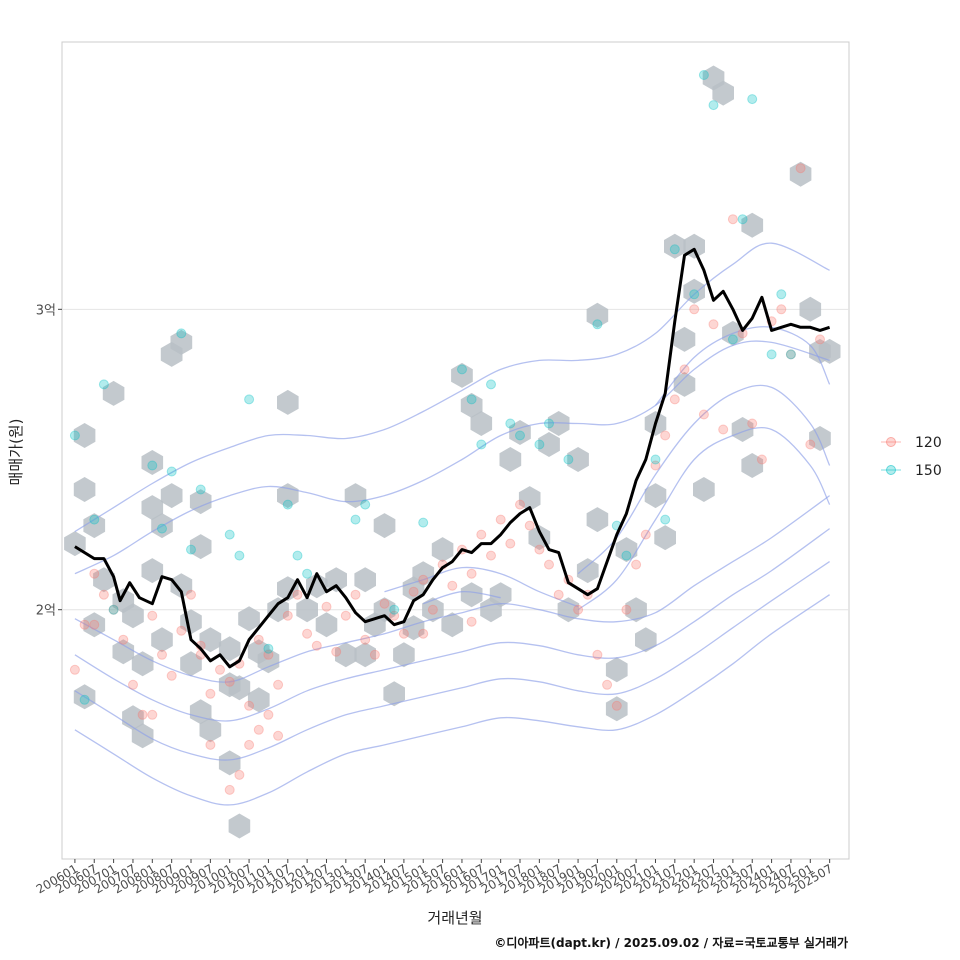 Image resolution: width=960 pixels, height=960 pixels. What do you see at coordinates (46, 310) in the screenshot?
I see `y-tick-label: 3억` at bounding box center [46, 310].